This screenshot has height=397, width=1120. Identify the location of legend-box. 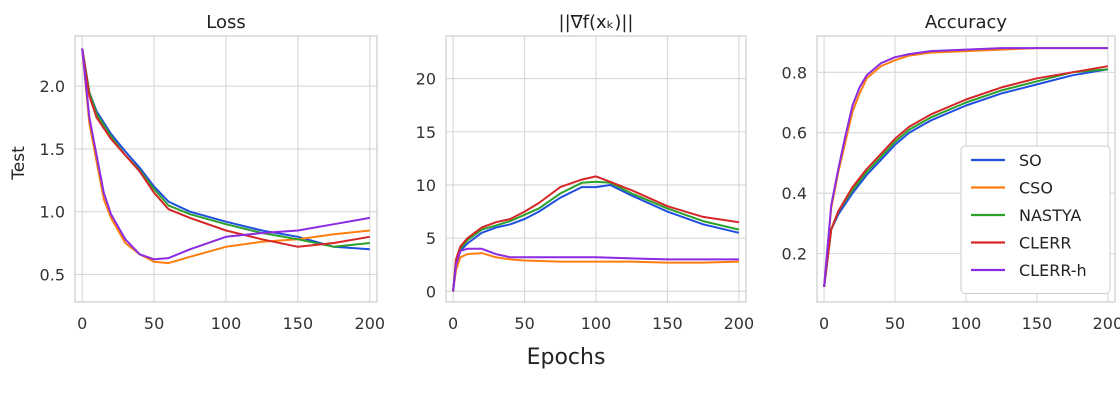
(1035, 219).